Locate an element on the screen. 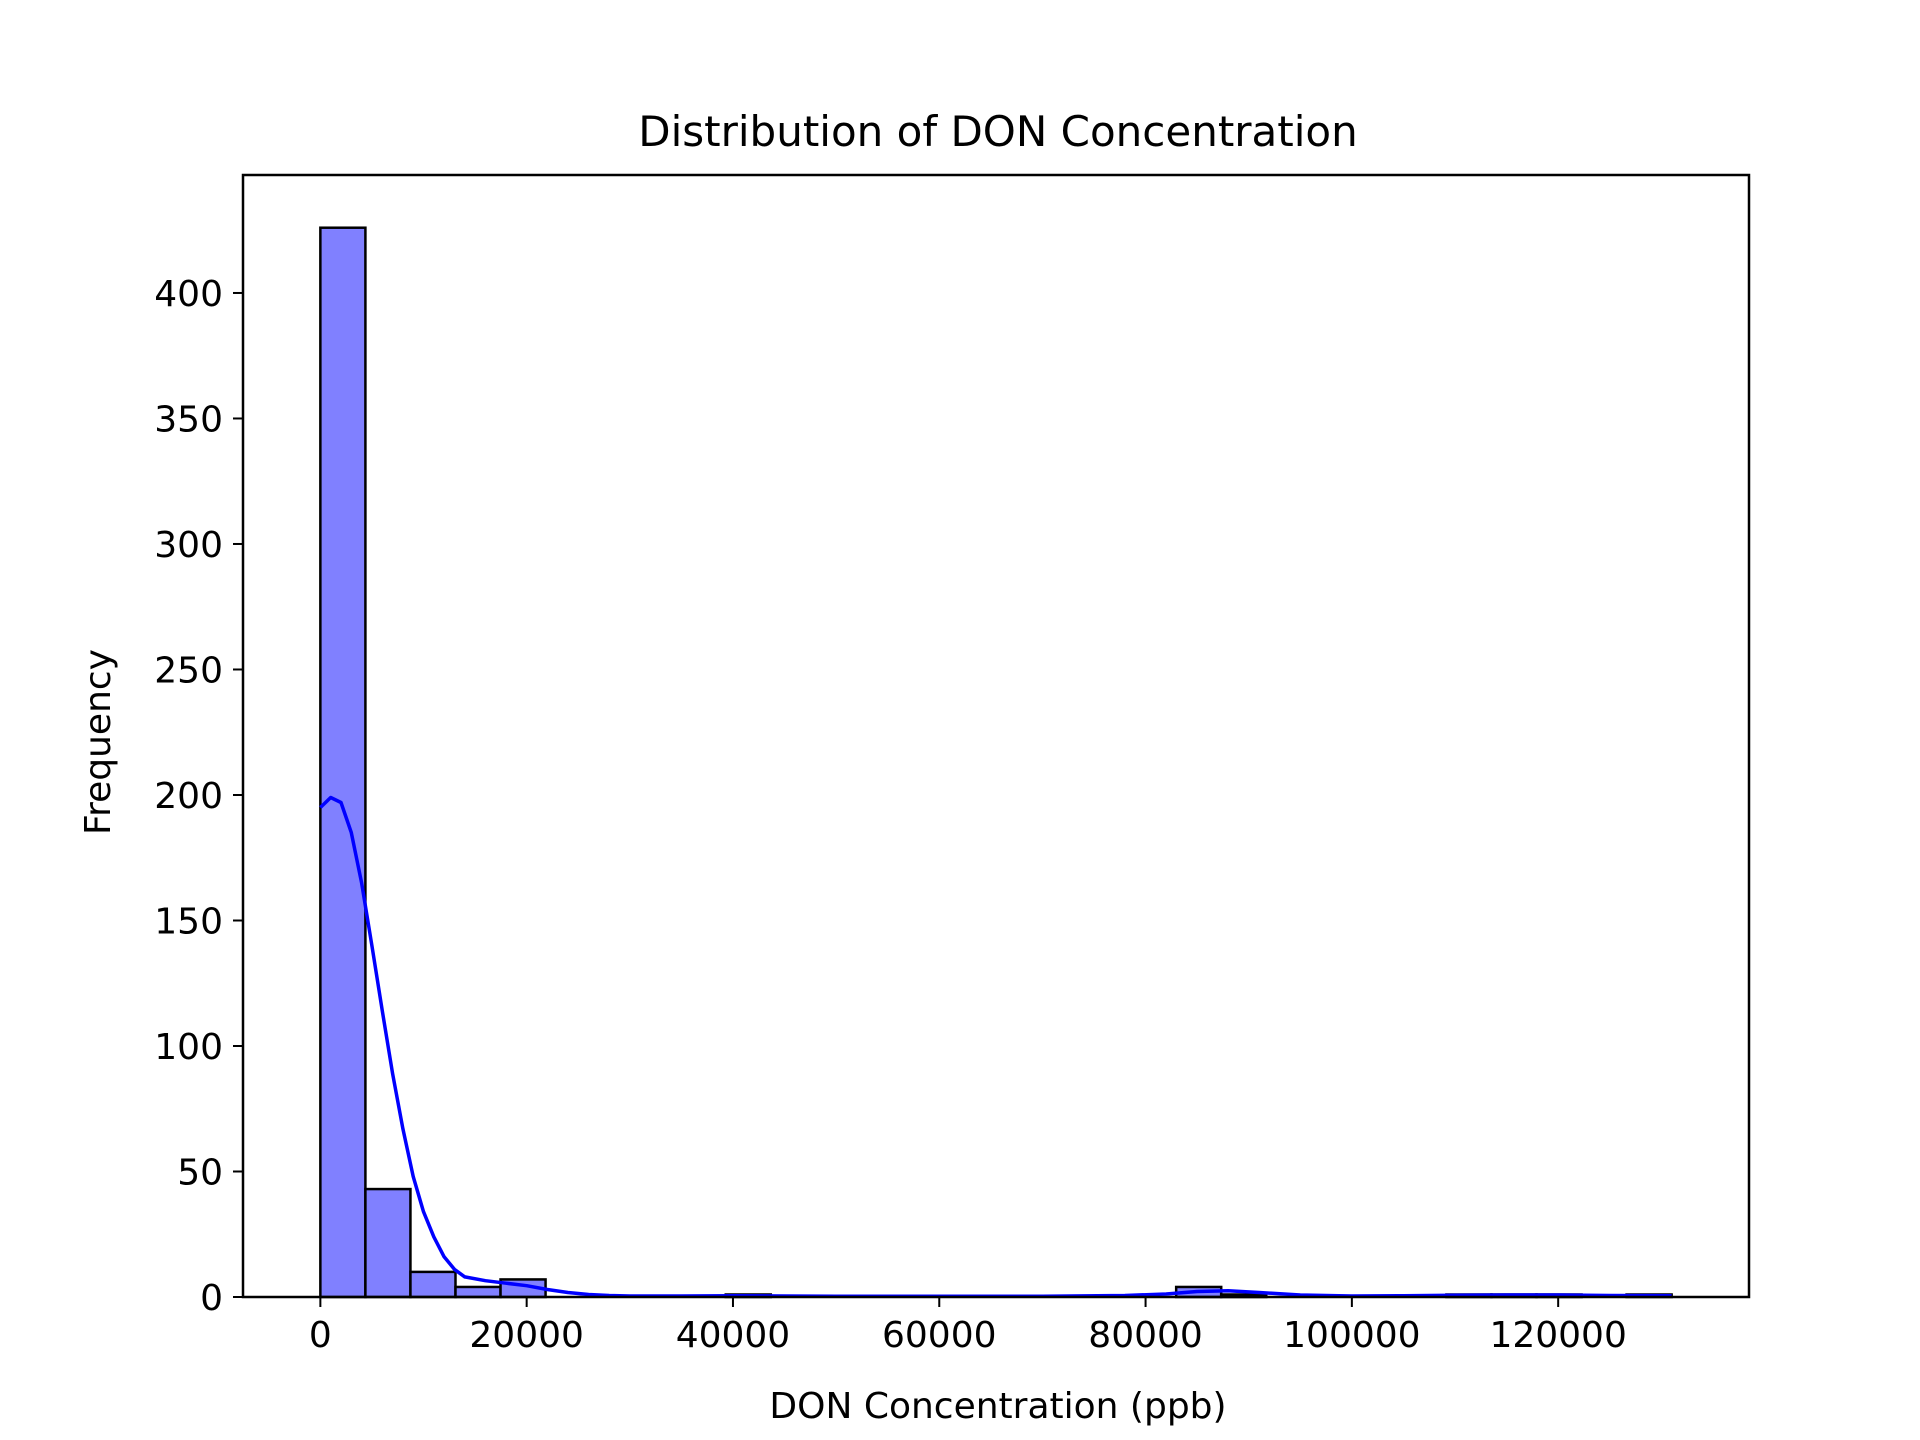 The width and height of the screenshot is (1920, 1440). y-axis-label: Frequency is located at coordinates (98, 742).